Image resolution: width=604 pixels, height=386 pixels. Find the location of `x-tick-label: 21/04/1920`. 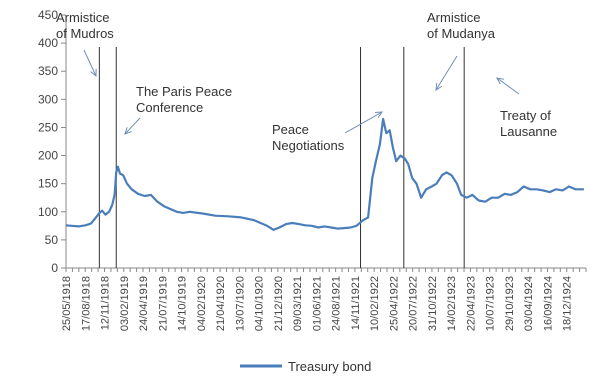

x-tick-label: 21/04/1920 is located at coordinates (221, 303).